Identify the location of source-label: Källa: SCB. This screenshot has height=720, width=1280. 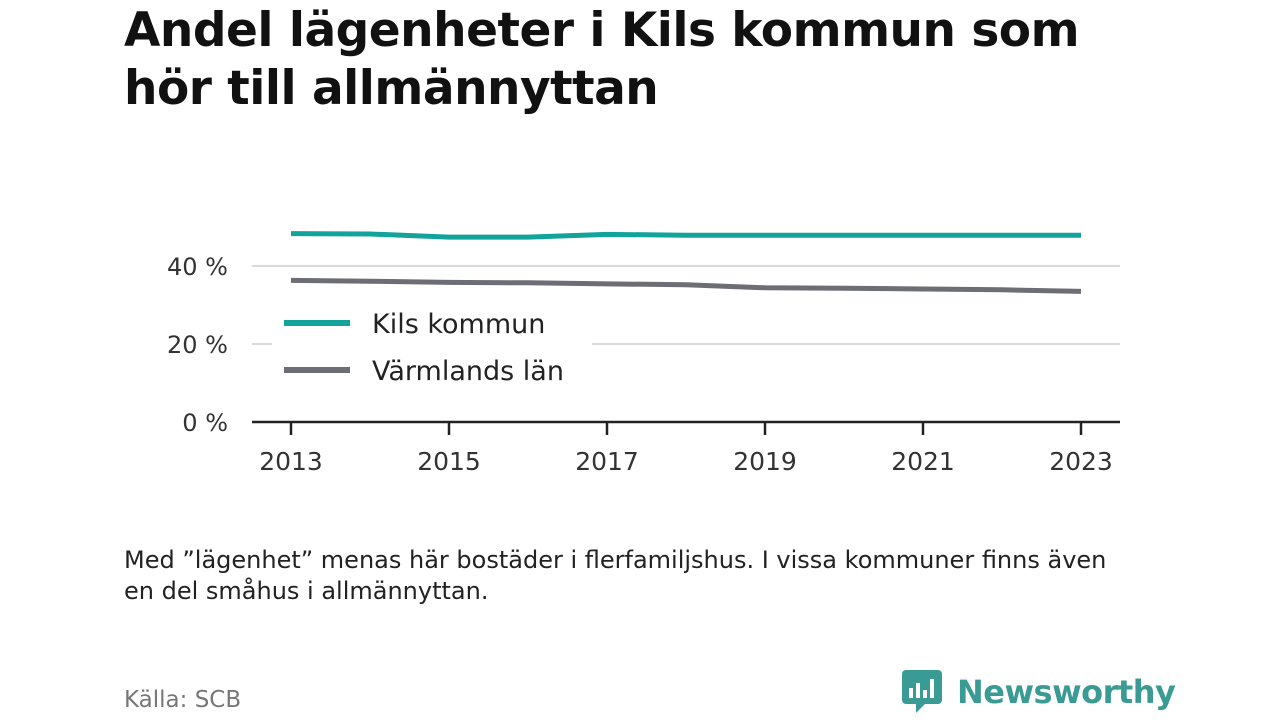
(183, 700).